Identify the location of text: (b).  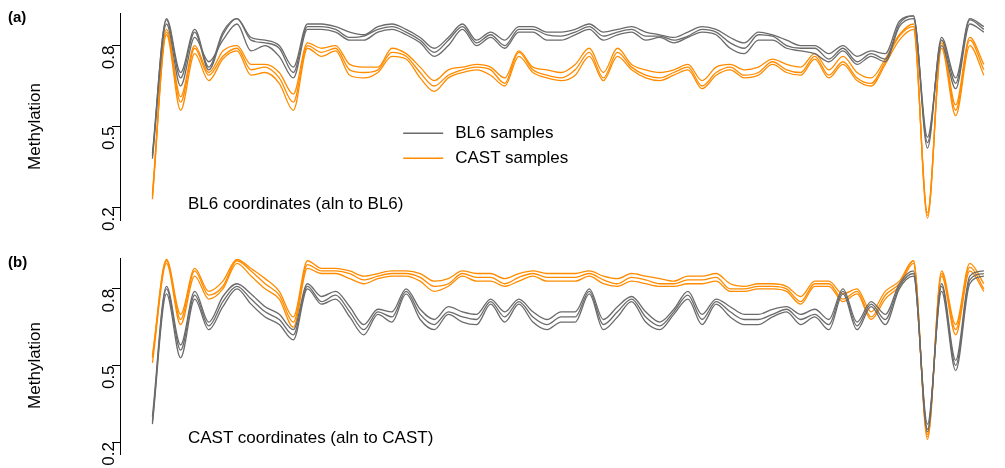
(18, 261).